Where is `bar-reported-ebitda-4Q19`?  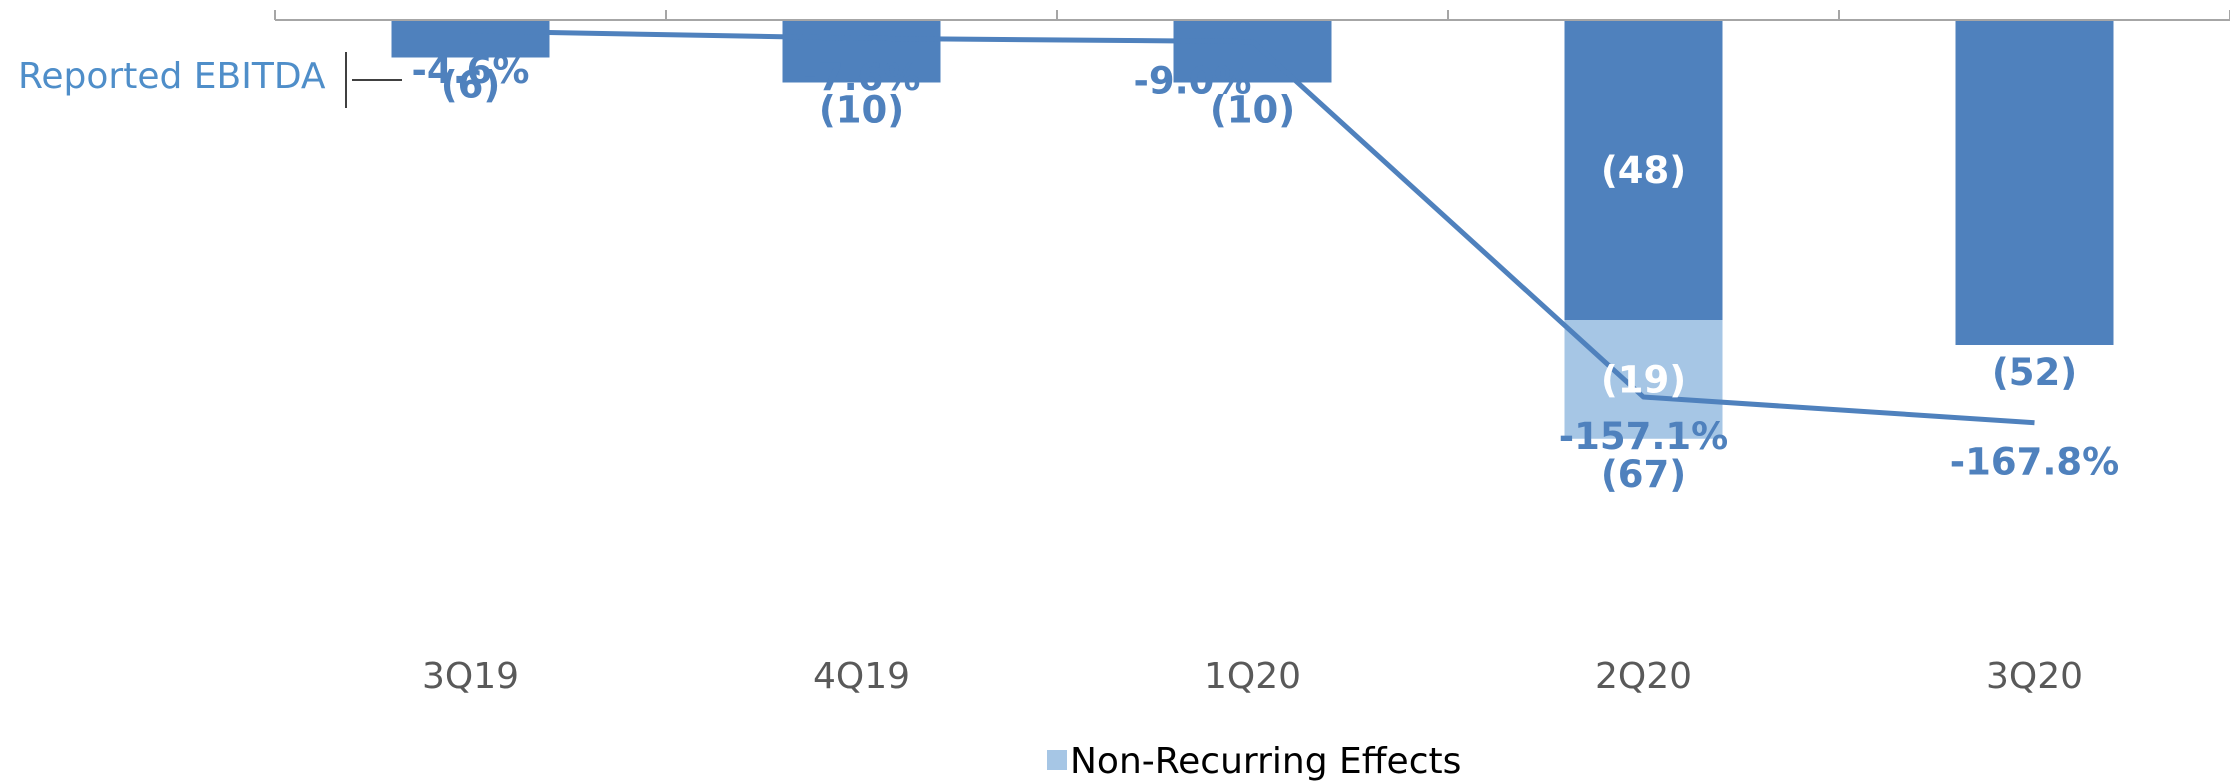 bar-reported-ebitda-4Q19 is located at coordinates (861, 51).